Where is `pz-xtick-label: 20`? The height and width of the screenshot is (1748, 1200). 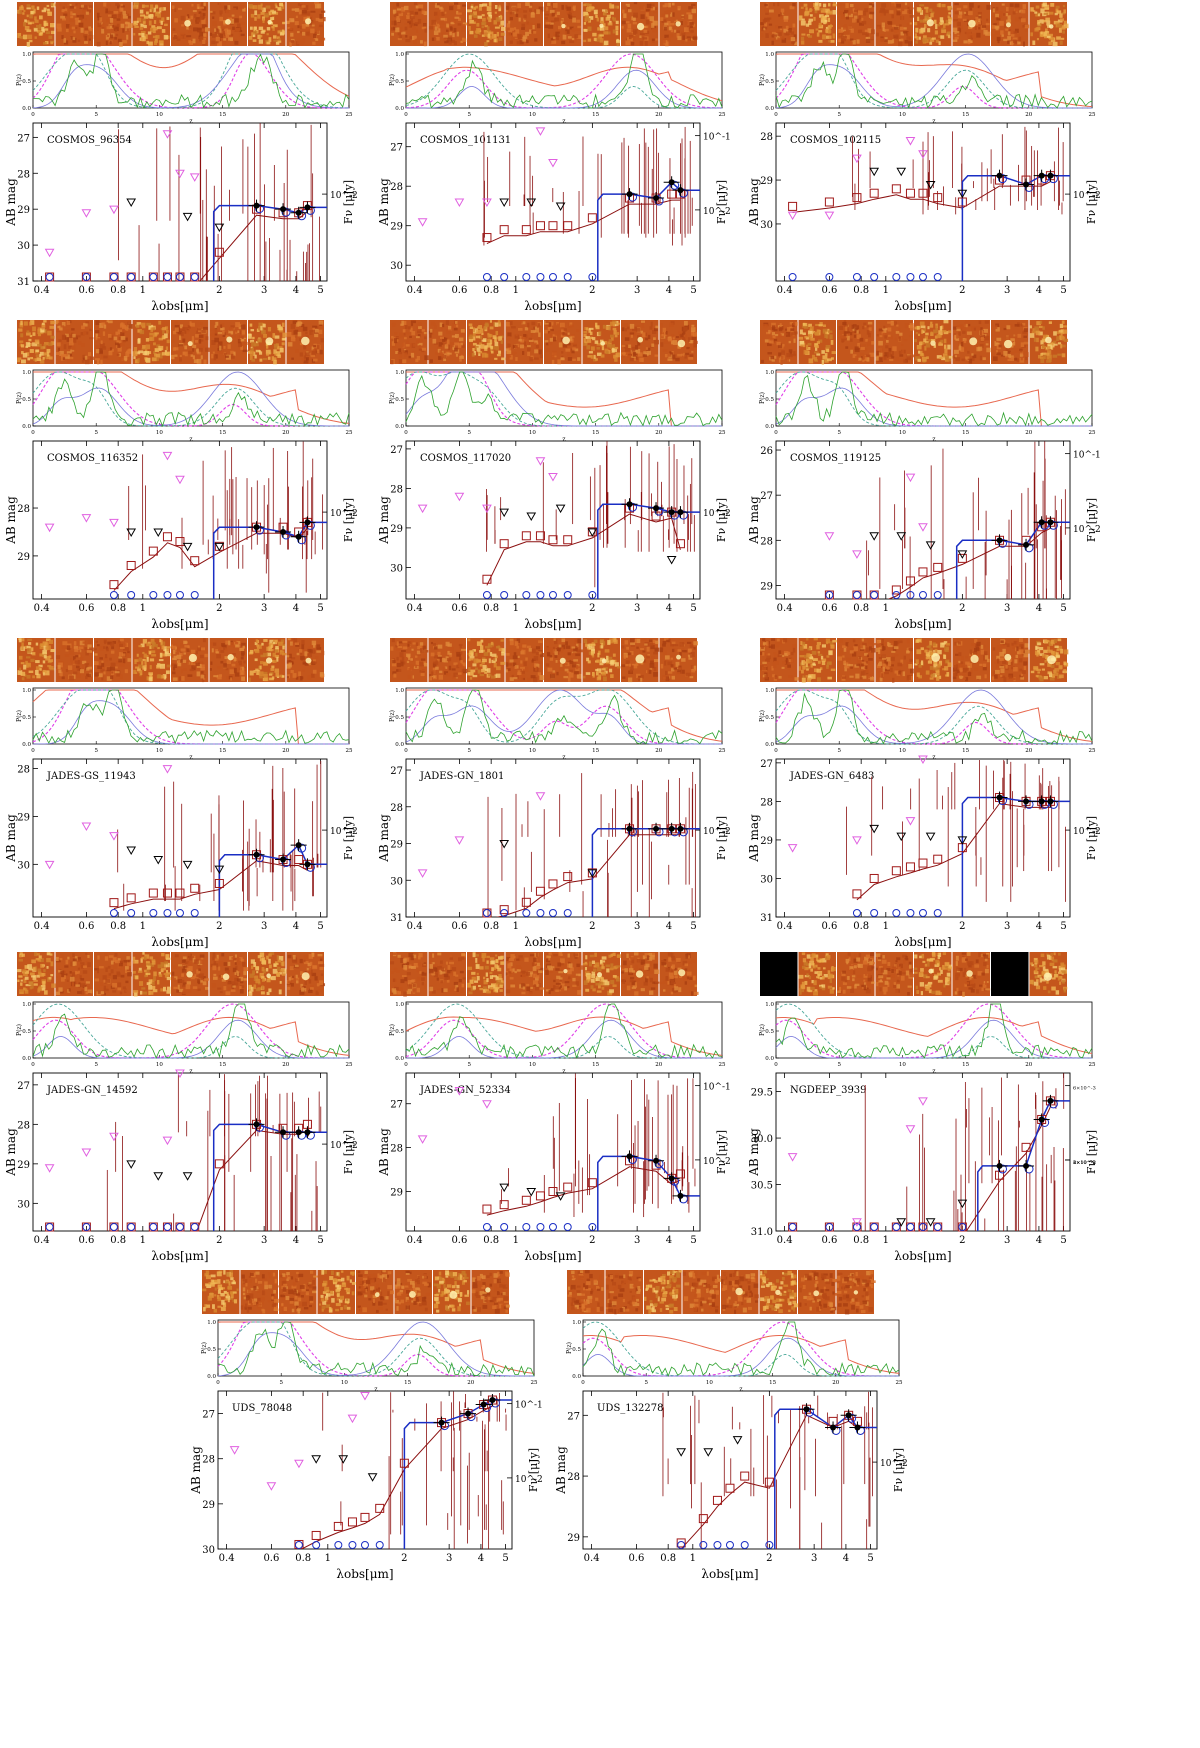
pz-xtick-label: 20 is located at coordinates (1028, 433).